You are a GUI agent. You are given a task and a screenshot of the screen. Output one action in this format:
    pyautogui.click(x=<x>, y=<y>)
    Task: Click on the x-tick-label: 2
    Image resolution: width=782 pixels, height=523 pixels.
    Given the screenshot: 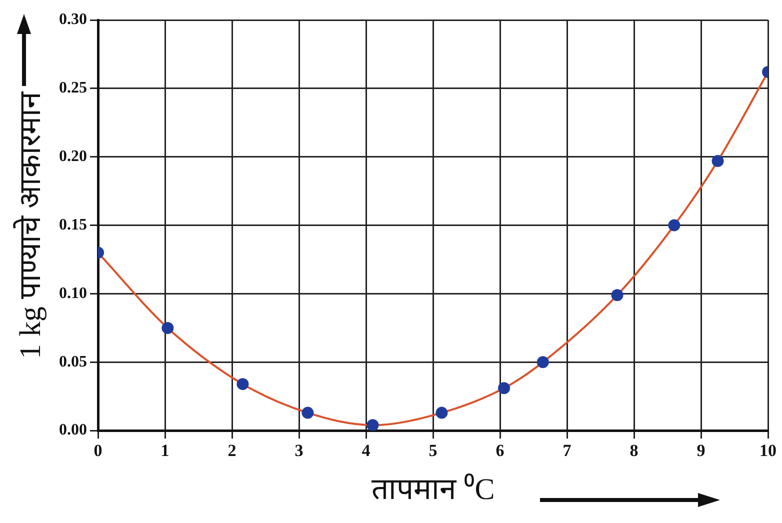 What is the action you would take?
    pyautogui.click(x=232, y=450)
    